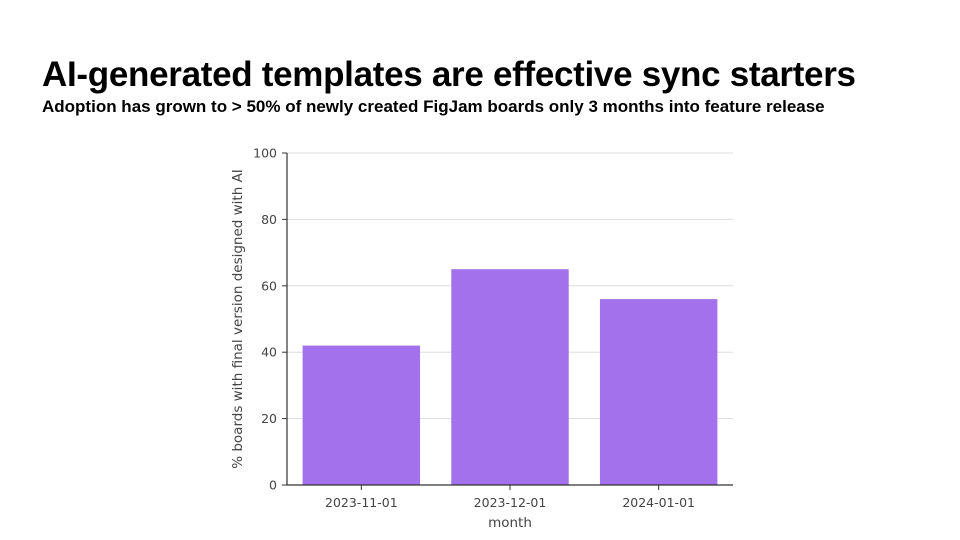 Image resolution: width=960 pixels, height=540 pixels. Describe the element at coordinates (510, 502) in the screenshot. I see `x-tick-label: 2023-12-01` at that location.